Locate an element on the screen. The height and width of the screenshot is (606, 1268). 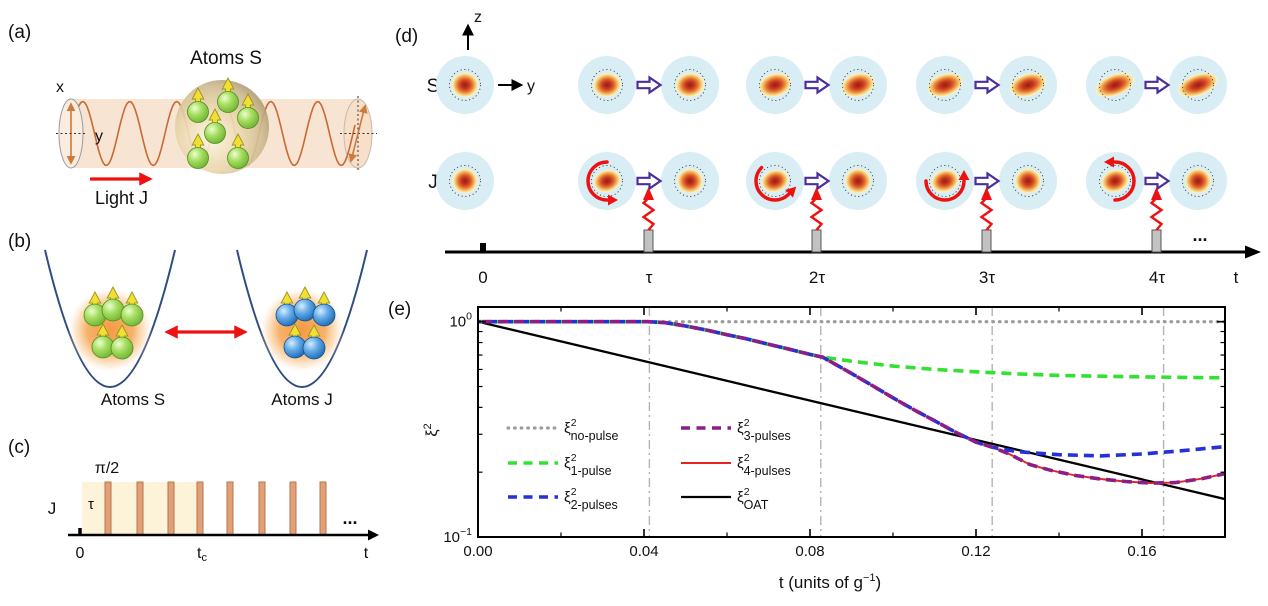
potential-well-right is located at coordinates (302, 318).